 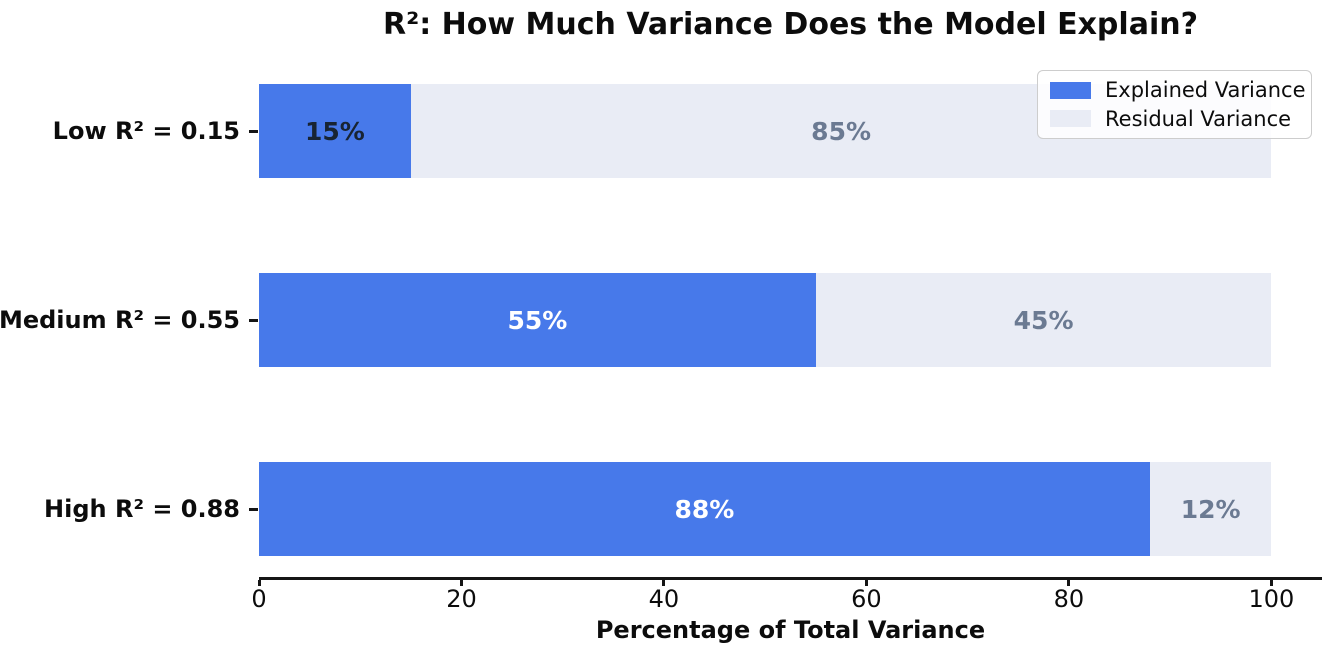 I want to click on legend-item-residual: Residual Variance, so click(x=1174, y=119).